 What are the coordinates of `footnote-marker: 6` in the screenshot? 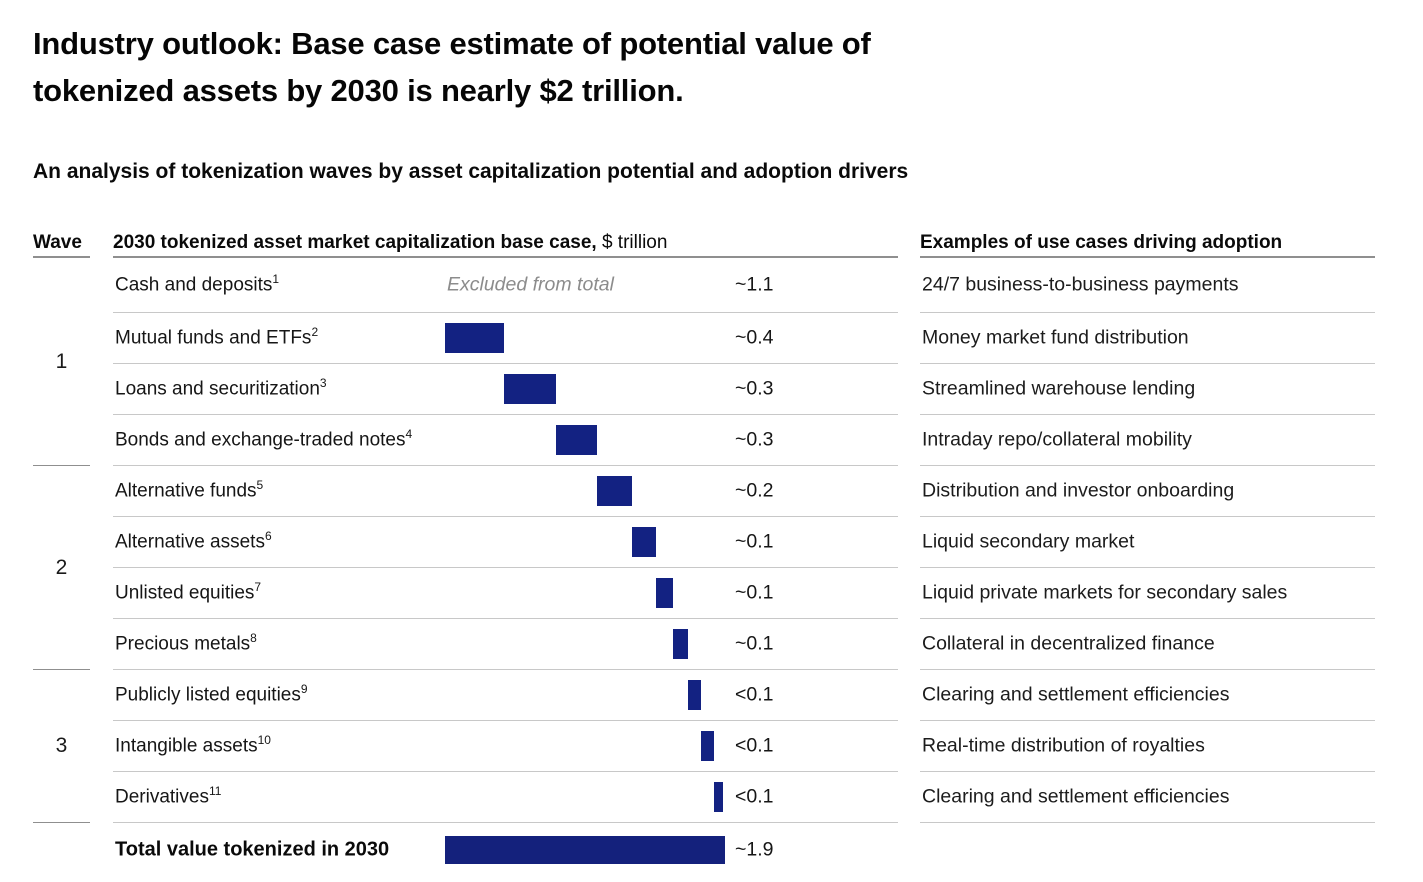 It's located at (268, 536).